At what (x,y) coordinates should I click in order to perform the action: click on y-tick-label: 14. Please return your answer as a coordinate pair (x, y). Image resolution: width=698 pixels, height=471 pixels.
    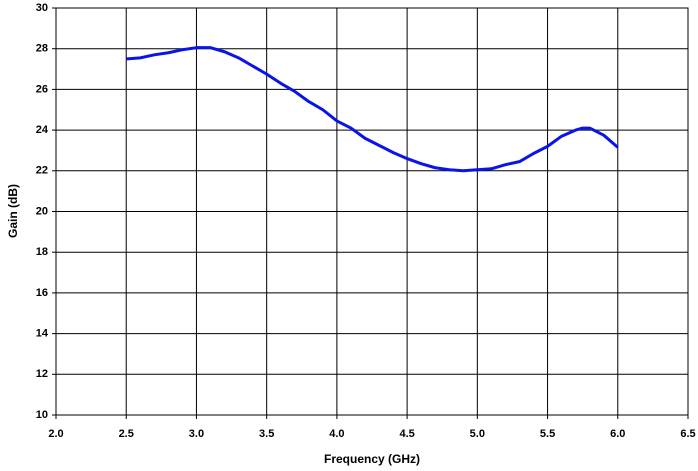
    Looking at the image, I should click on (42, 334).